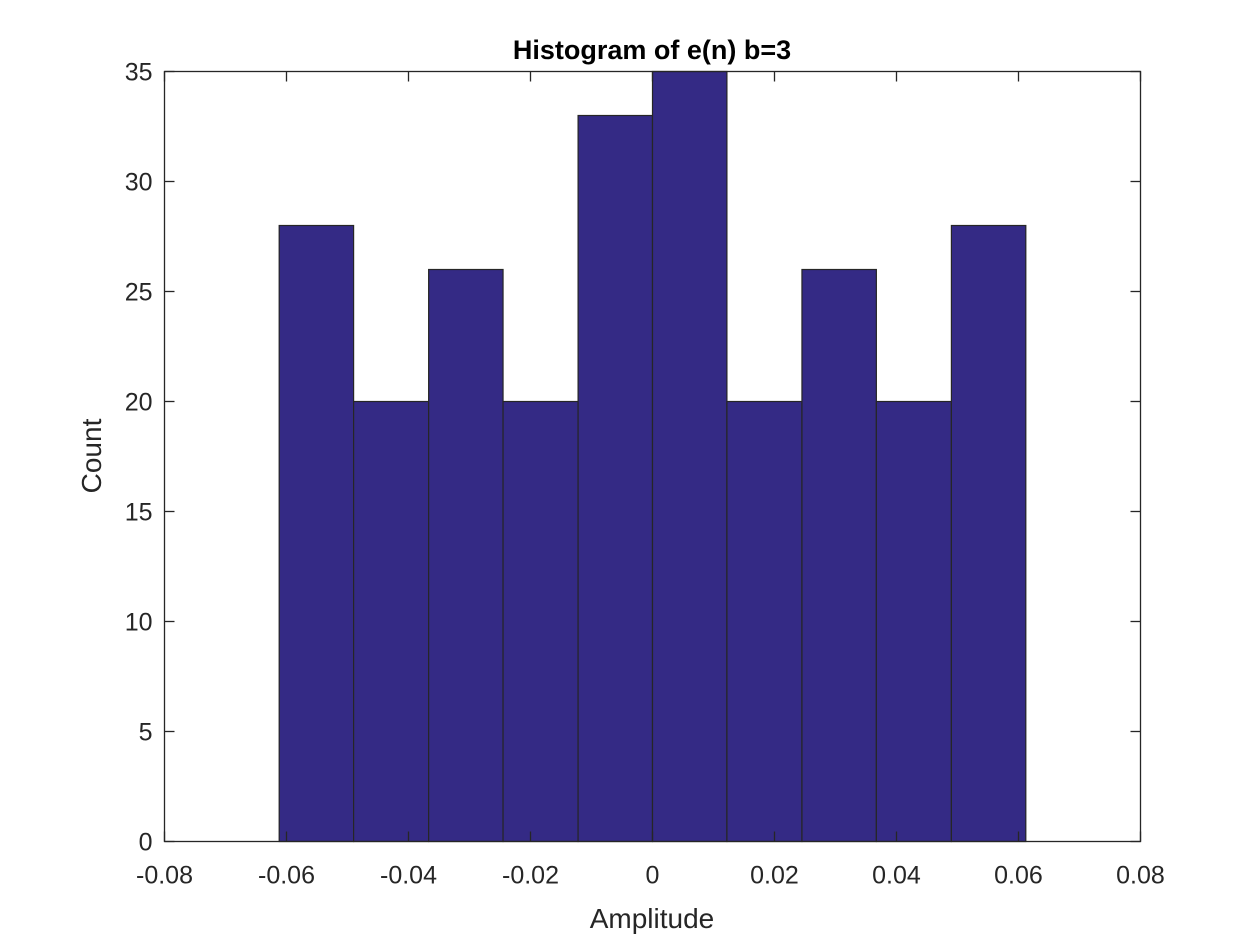 This screenshot has height=945, width=1260. I want to click on x-tick-label: -0.06, so click(286, 876).